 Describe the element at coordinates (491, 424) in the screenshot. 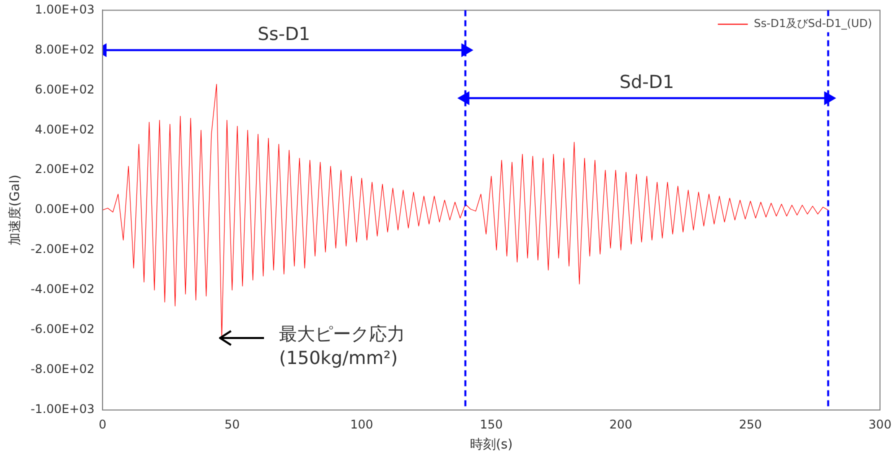

I see `x-tick-label: 150` at that location.